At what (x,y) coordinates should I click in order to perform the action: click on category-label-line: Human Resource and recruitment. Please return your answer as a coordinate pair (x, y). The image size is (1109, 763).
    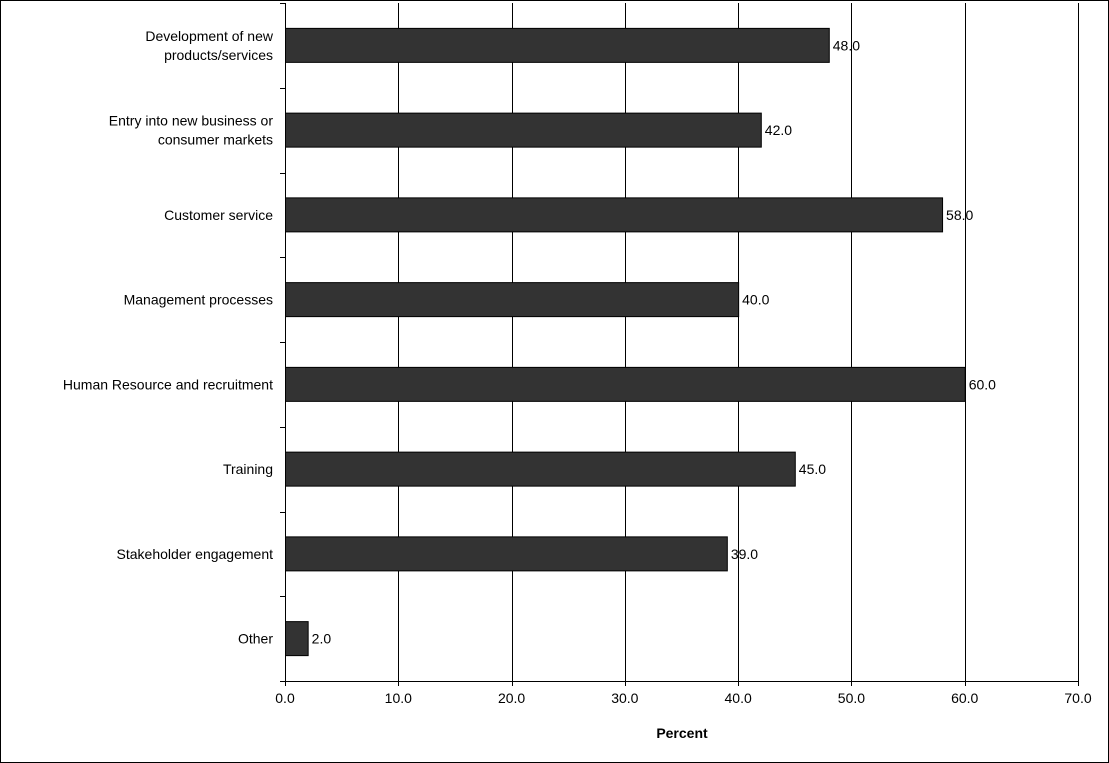
    Looking at the image, I should click on (168, 384).